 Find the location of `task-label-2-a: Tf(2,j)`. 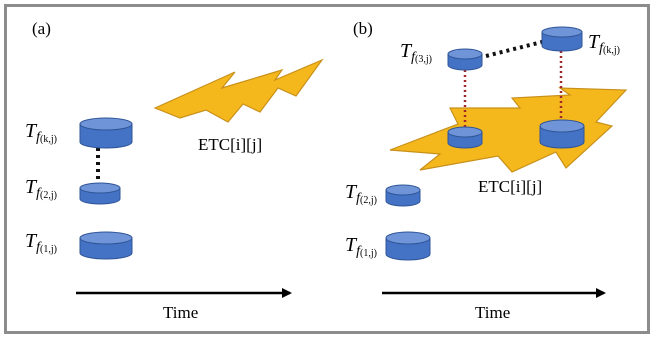

task-label-2-a: Tf(2,j) is located at coordinates (41, 188).